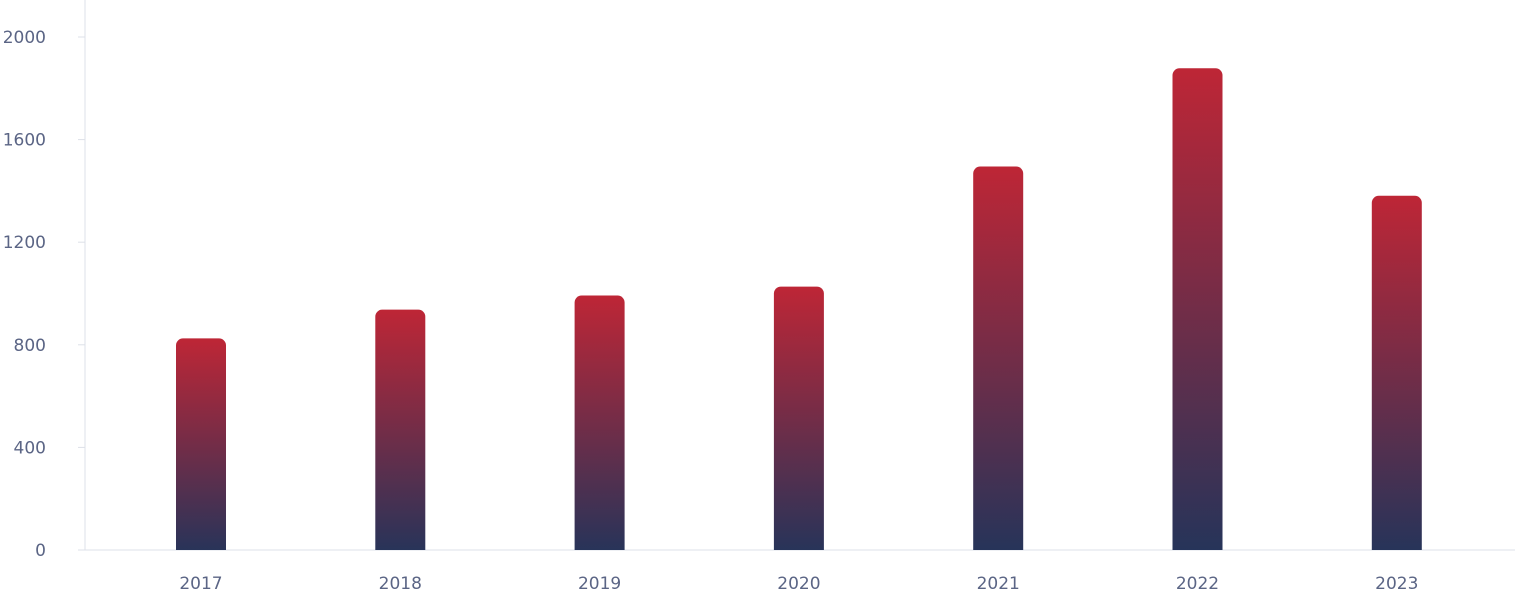 This screenshot has height=595, width=1515. What do you see at coordinates (400, 584) in the screenshot?
I see `x-tick-label: 2018` at bounding box center [400, 584].